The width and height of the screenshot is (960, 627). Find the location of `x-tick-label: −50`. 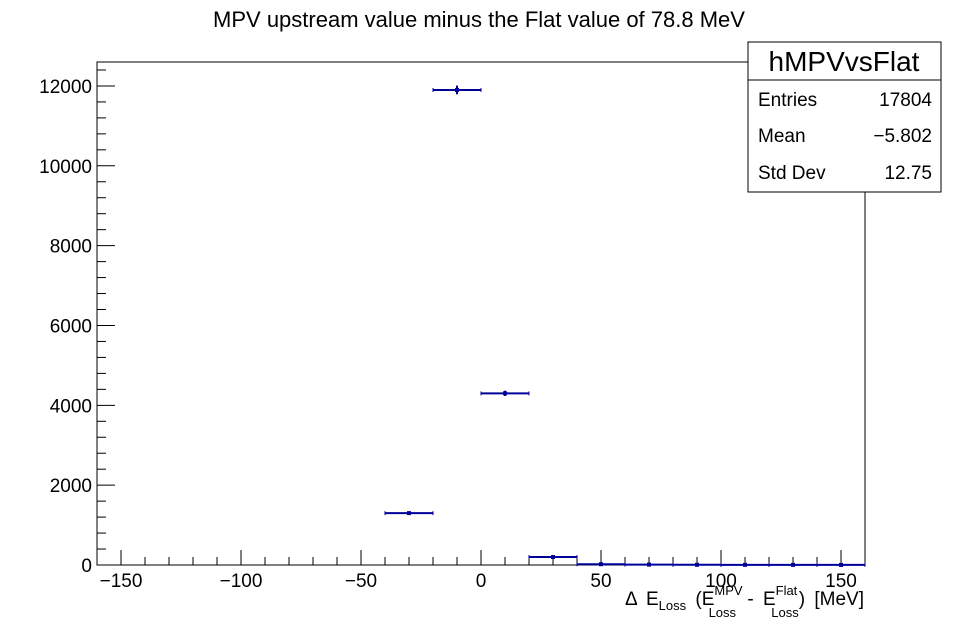

x-tick-label: −50 is located at coordinates (361, 581).